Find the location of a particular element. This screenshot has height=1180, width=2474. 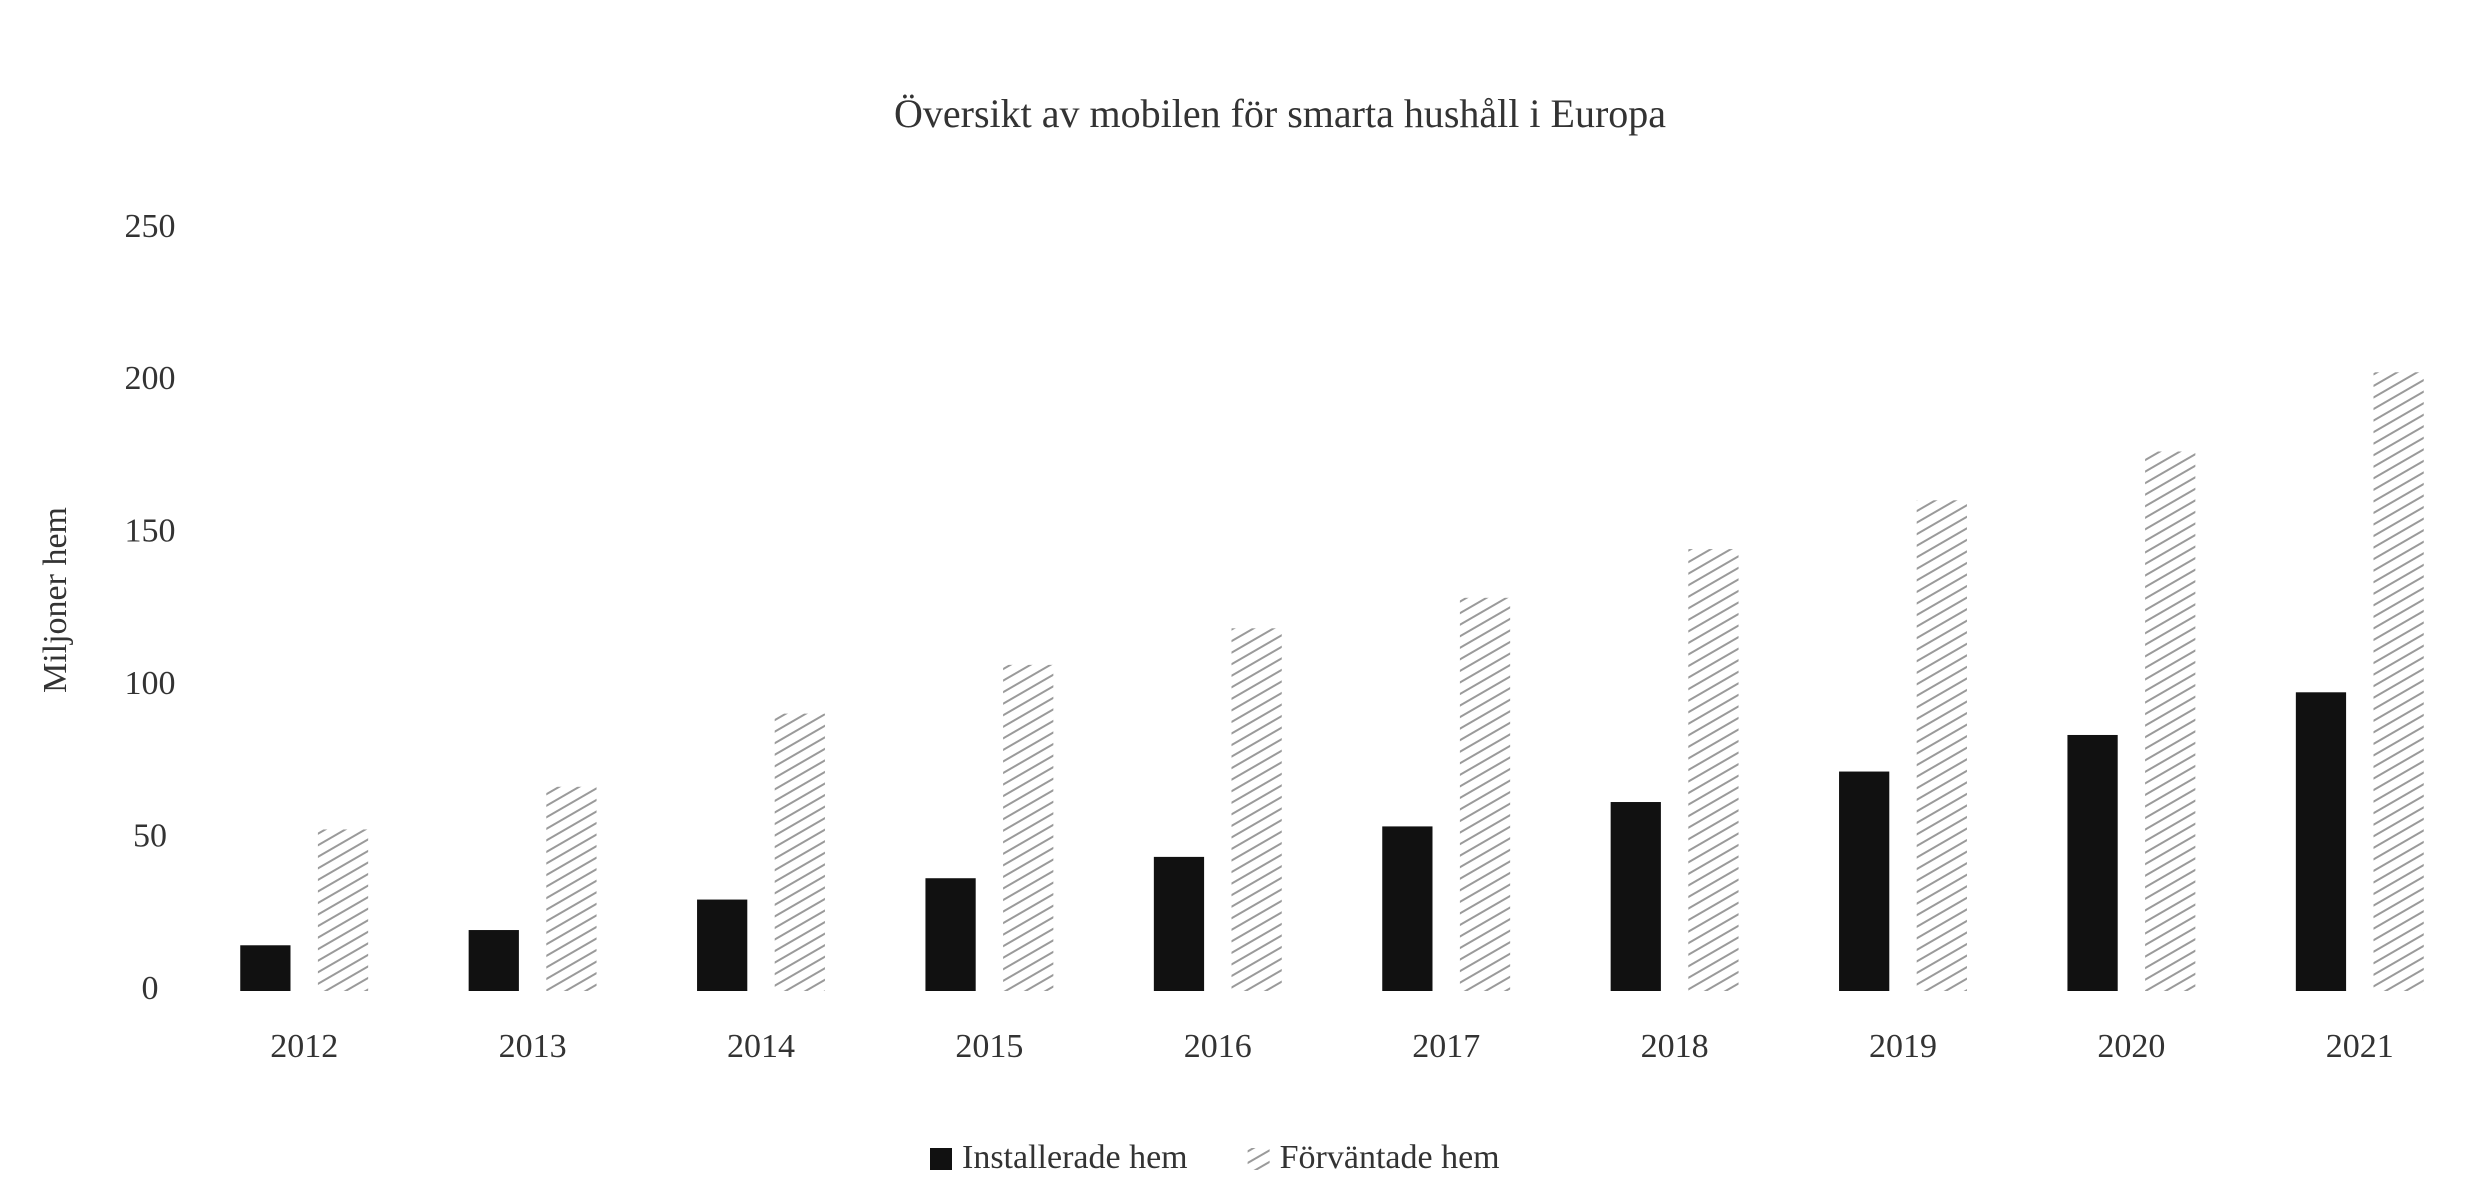

x-tick-label: 2014 is located at coordinates (761, 1046).